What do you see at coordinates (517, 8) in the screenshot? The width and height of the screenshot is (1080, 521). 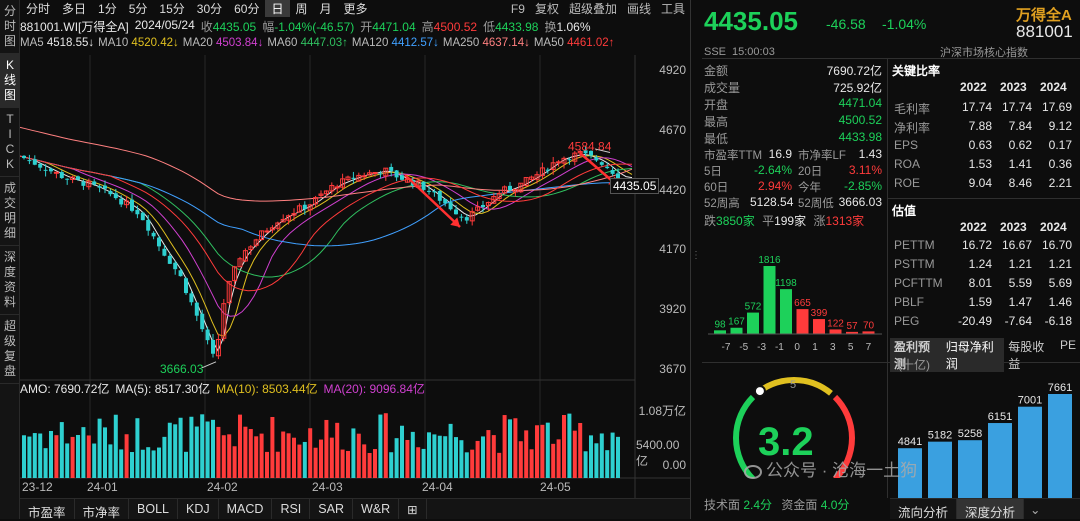 I see `toolbar-button: F9` at bounding box center [517, 8].